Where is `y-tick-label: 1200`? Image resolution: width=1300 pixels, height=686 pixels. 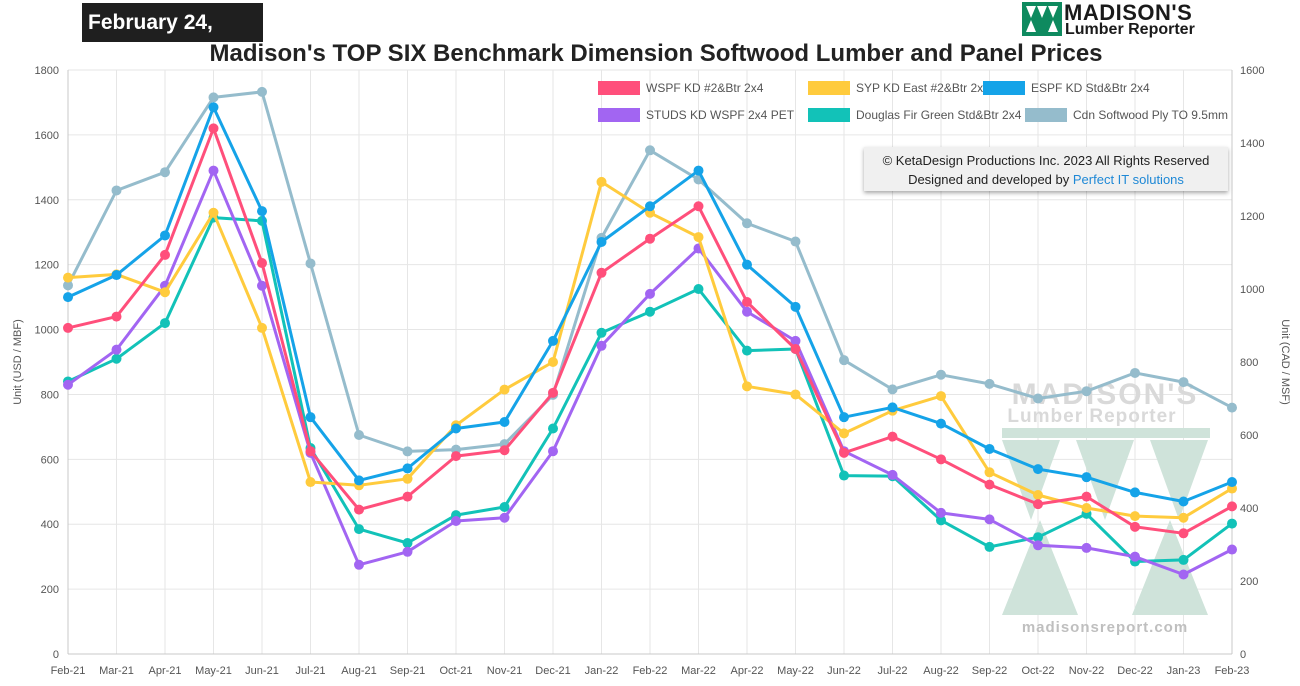
y-tick-label: 1200 is located at coordinates (47, 266).